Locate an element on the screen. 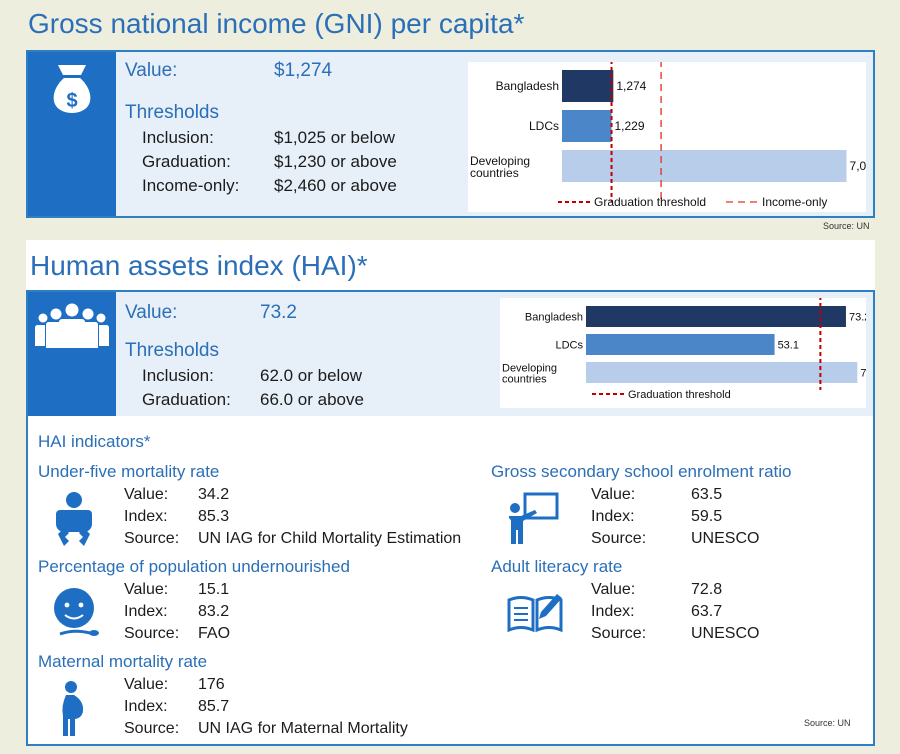 The height and width of the screenshot is (754, 900). indicator-under-five-mortality-title: Under-five mortality rate is located at coordinates (129, 471).